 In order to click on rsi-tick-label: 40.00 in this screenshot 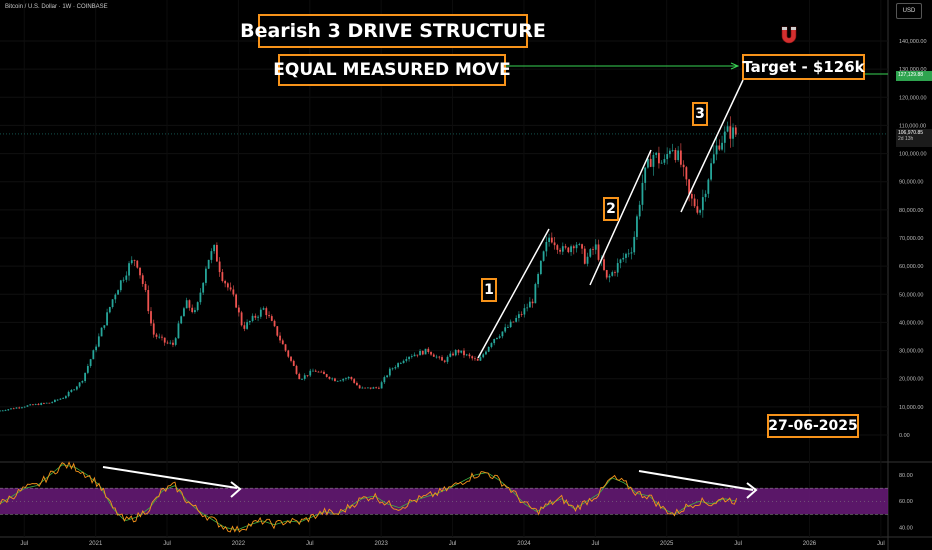, I will do `click(906, 528)`.